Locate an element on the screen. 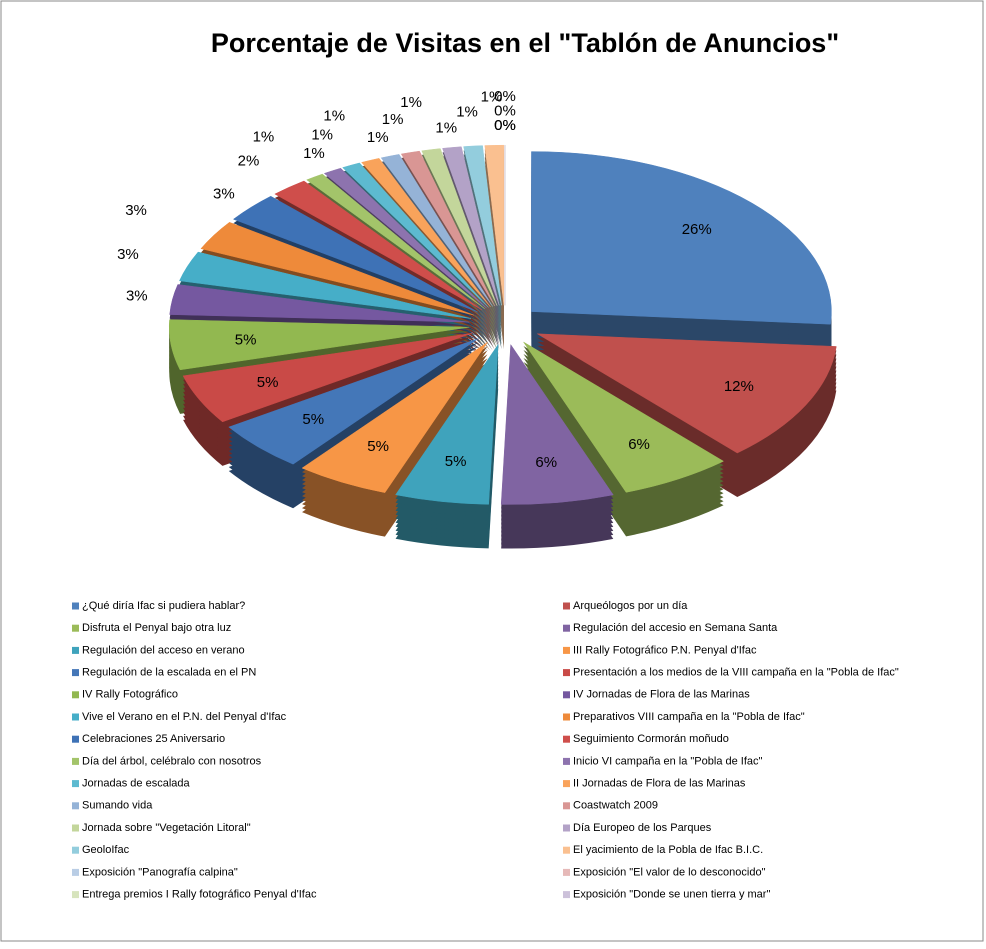 The height and width of the screenshot is (949, 986). legend-label: Exposición "Panografía calpina" is located at coordinates (160, 872).